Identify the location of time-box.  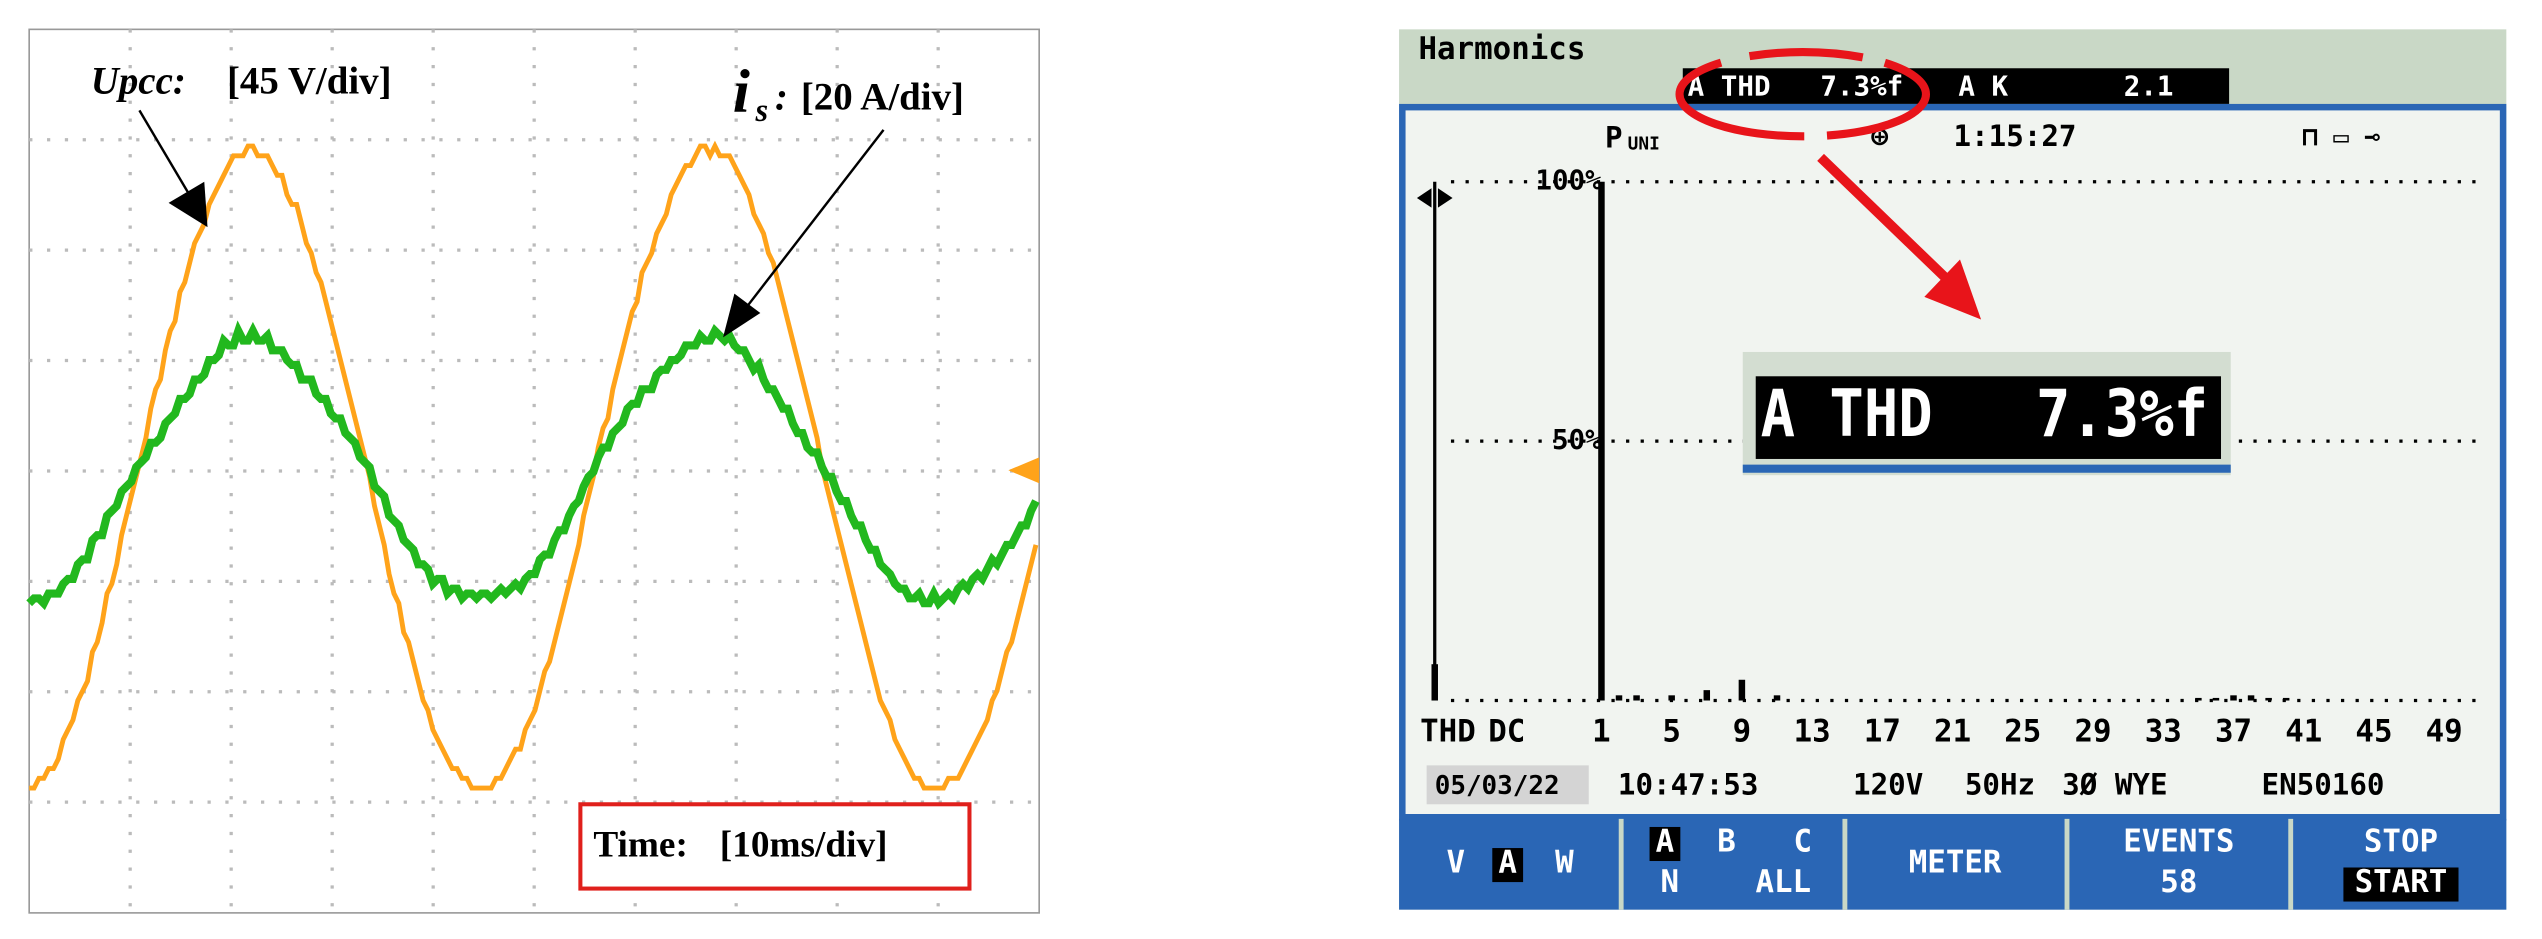
(775, 846).